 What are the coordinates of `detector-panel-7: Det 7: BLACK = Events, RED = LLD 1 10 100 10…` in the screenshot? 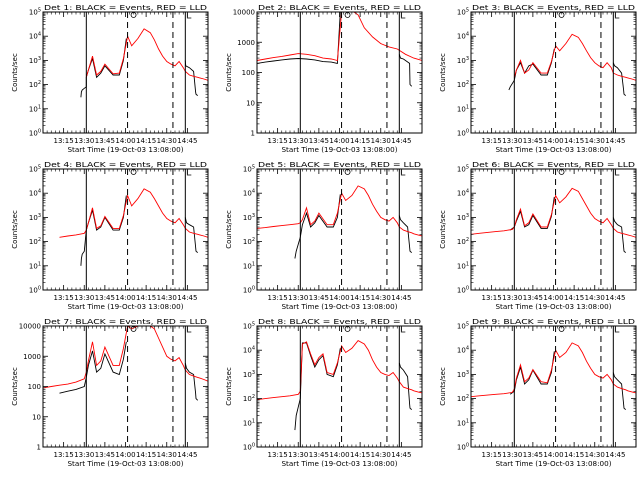 It's located at (110, 392).